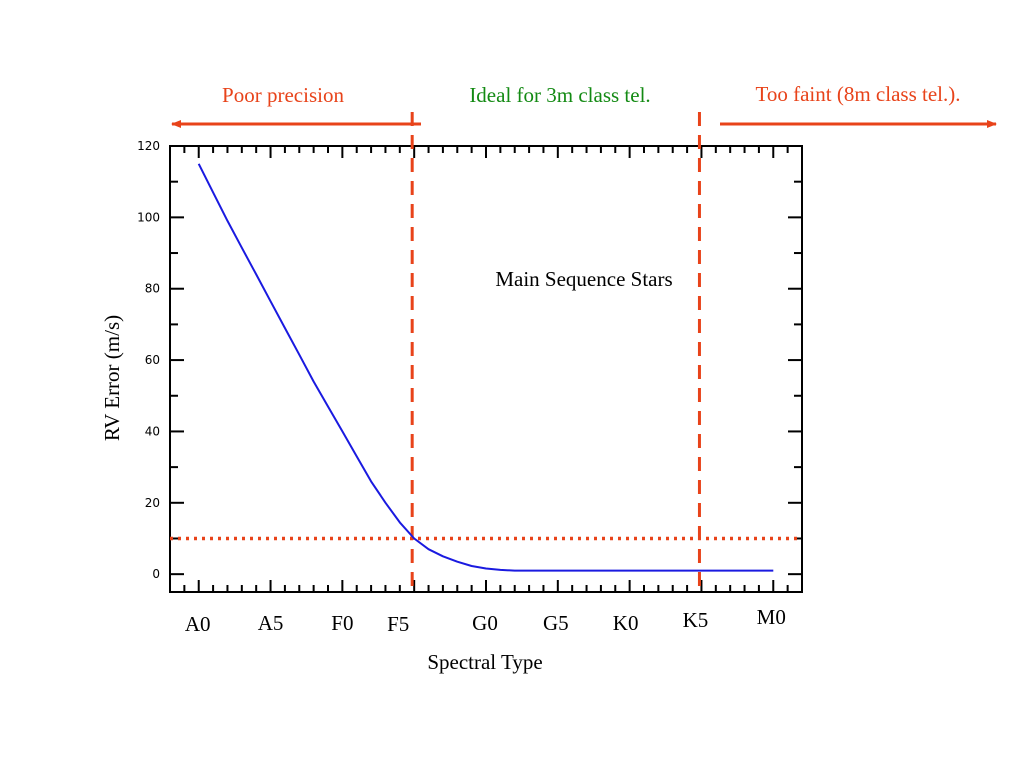 The width and height of the screenshot is (1024, 768). Describe the element at coordinates (696, 620) in the screenshot. I see `x-tick-label: K5` at that location.